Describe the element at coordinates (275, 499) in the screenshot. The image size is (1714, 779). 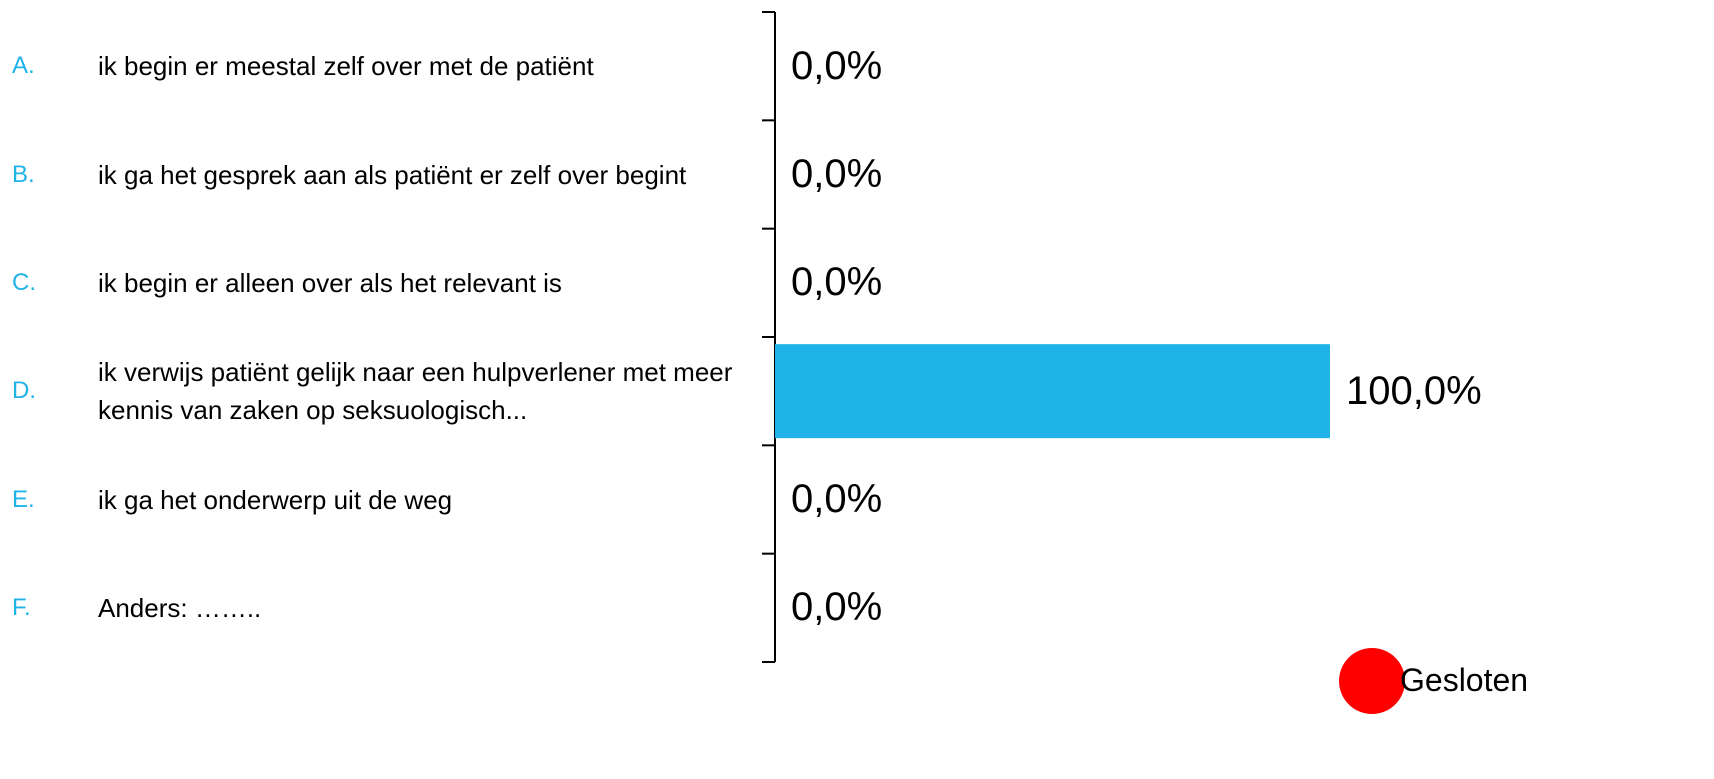
I see `option-label: ik ga het onderwerp uit de weg` at that location.